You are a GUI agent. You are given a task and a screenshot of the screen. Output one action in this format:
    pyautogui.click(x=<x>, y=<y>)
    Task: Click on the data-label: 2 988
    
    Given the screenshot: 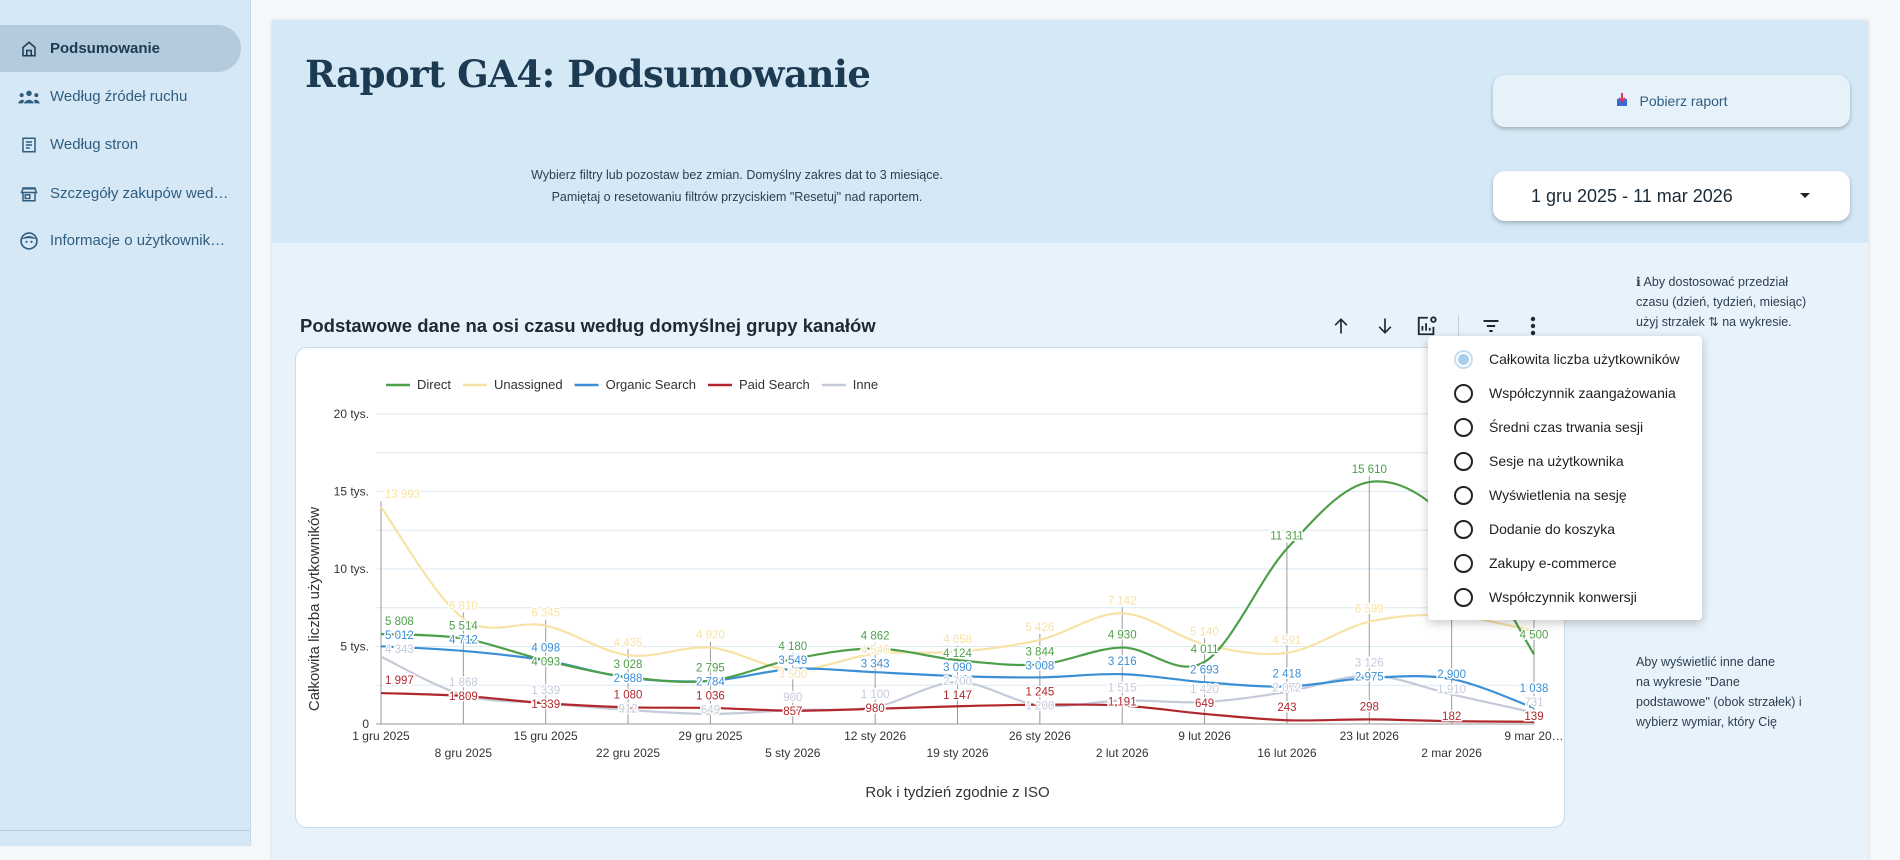 What is the action you would take?
    pyautogui.click(x=628, y=679)
    